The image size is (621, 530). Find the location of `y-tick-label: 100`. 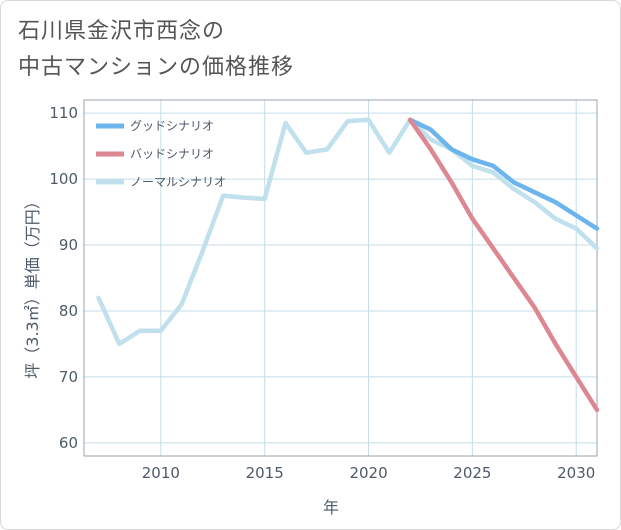

y-tick-label: 100 is located at coordinates (63, 179).